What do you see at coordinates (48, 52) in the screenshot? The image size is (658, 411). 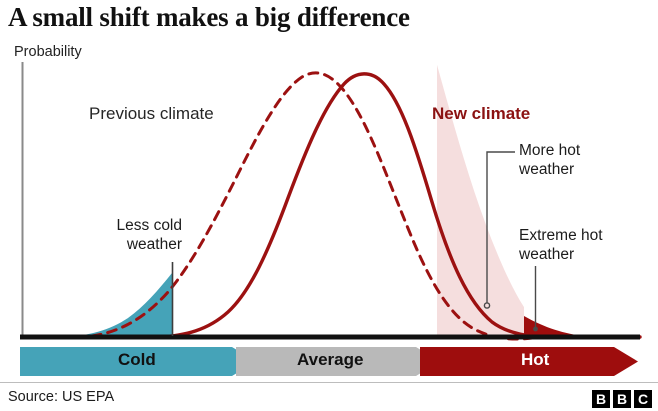 I see `y-axis-label: Probability` at bounding box center [48, 52].